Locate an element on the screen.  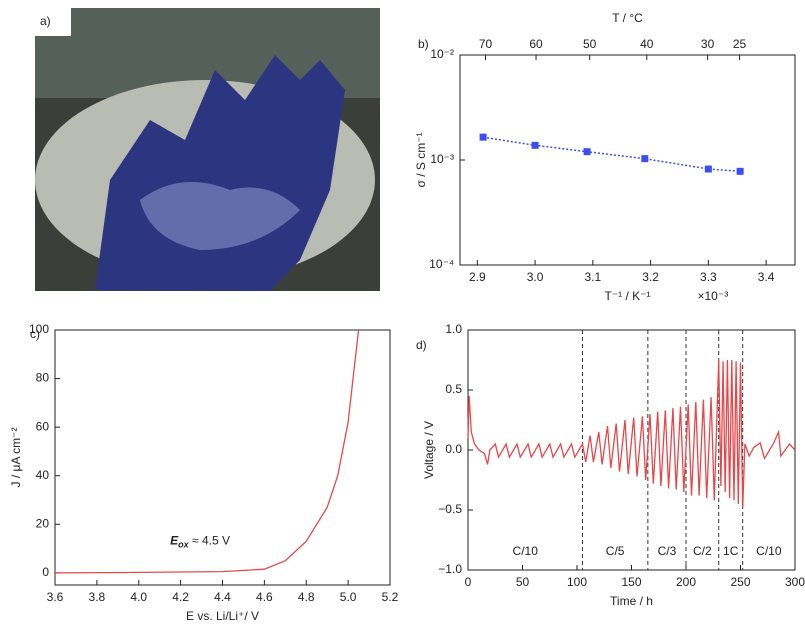
y-tick-label: 0.0 is located at coordinates (453, 449).